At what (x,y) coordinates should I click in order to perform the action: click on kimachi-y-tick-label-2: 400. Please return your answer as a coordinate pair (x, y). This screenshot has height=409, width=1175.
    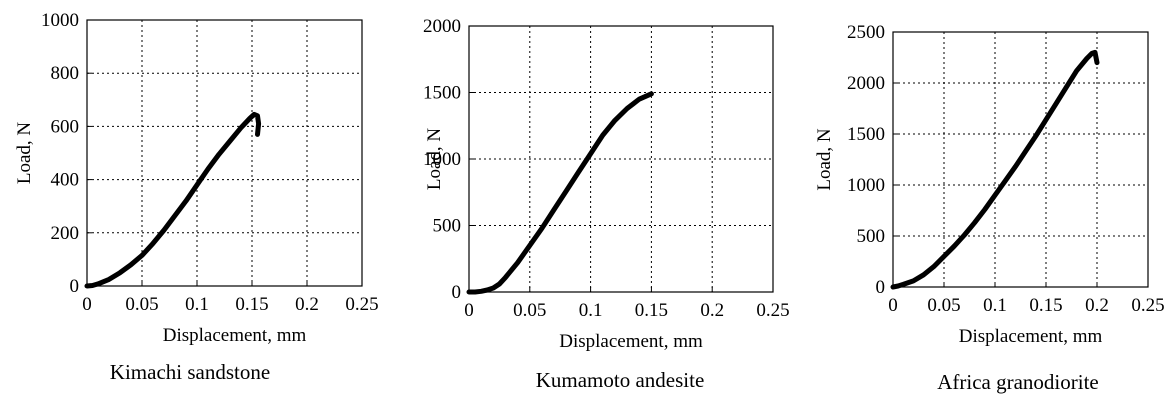
    Looking at the image, I should click on (65, 180).